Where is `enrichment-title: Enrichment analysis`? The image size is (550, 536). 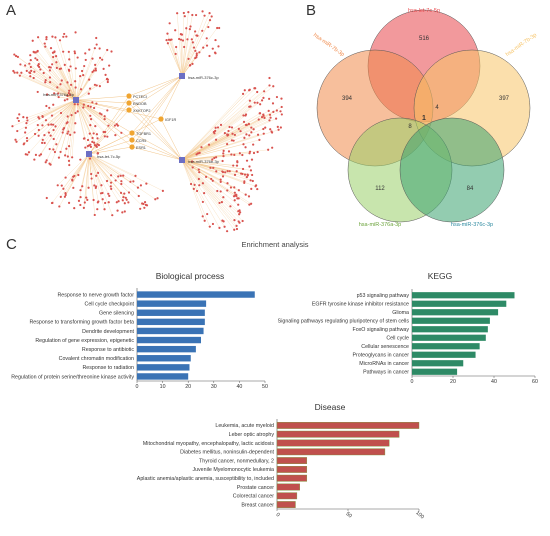 enrichment-title: Enrichment analysis is located at coordinates (275, 244).